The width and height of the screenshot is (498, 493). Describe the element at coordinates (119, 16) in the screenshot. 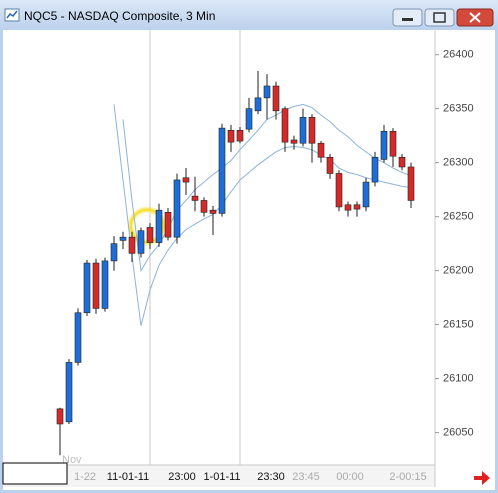

I see `window-title: NQC5 - NASDAQ Composite, 3 Min` at that location.